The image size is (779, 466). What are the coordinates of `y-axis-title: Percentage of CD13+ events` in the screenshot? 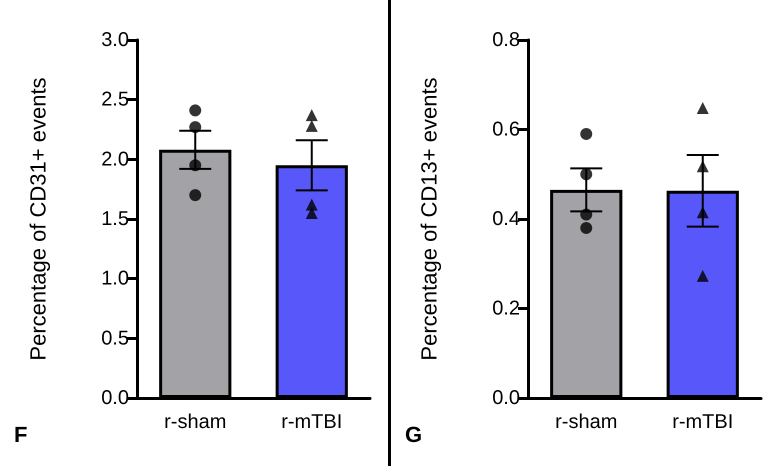 It's located at (429, 219).